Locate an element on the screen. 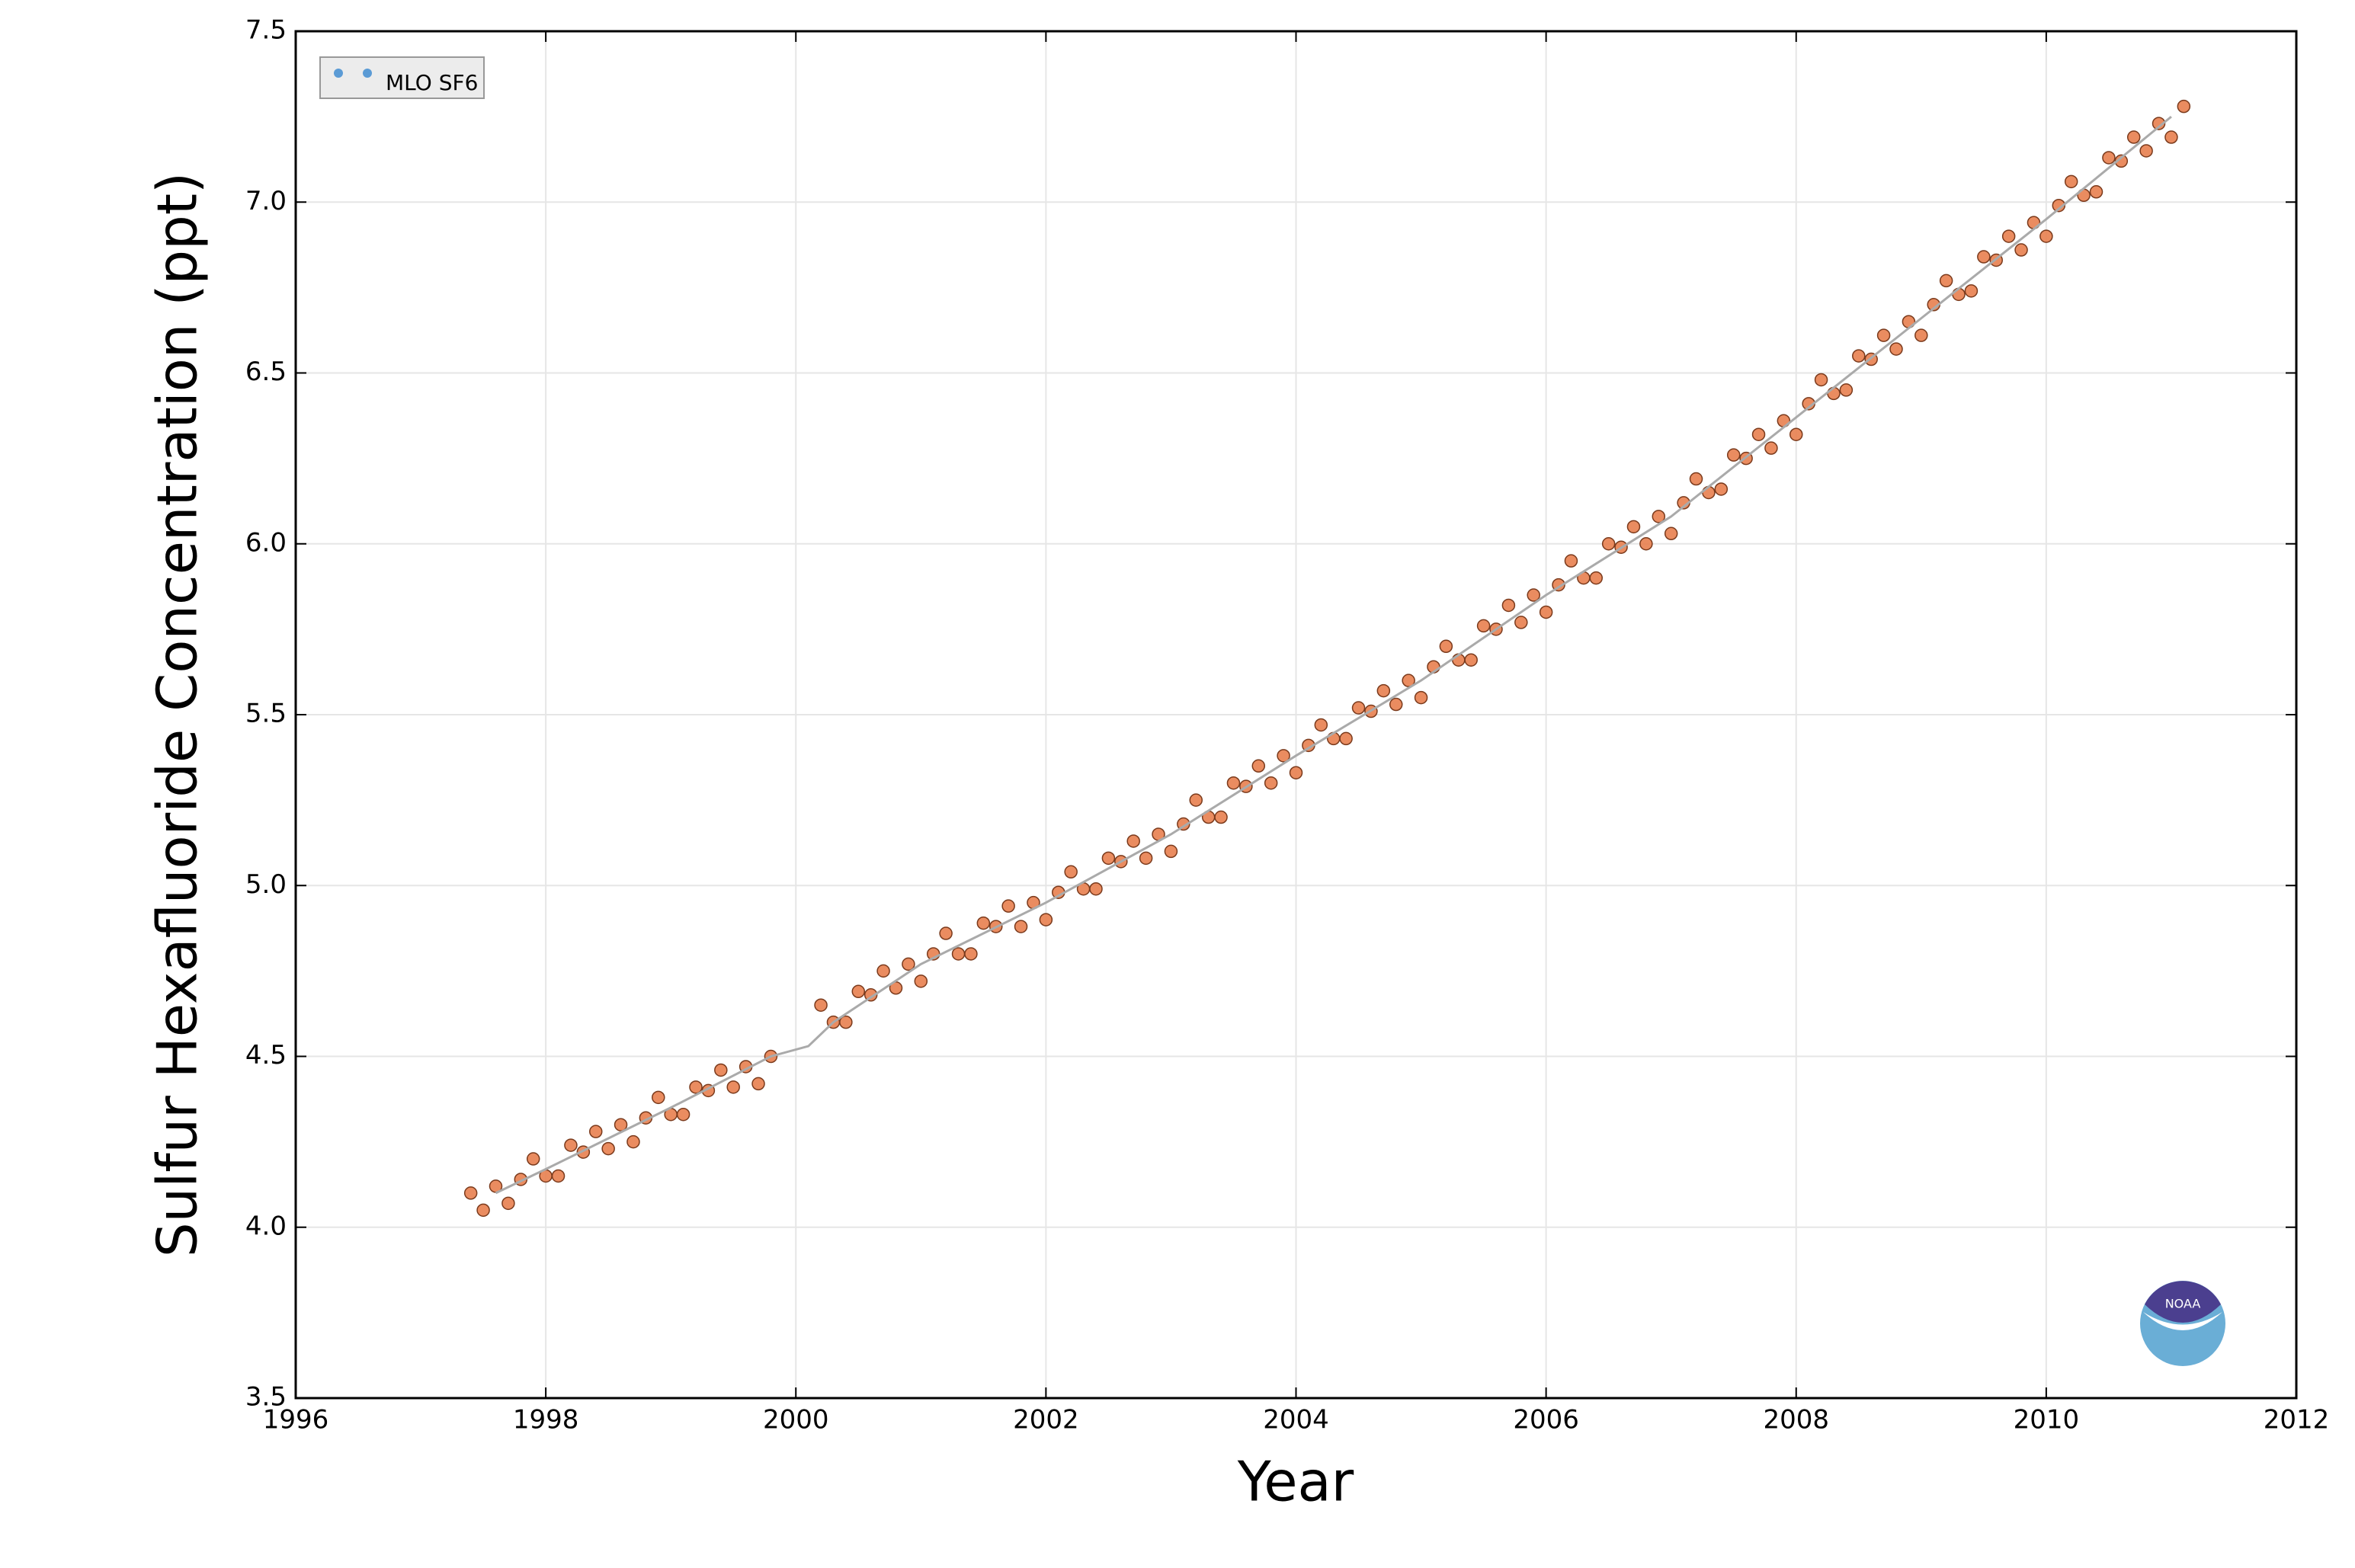 The width and height of the screenshot is (2355, 1568). legend-marker is located at coordinates (338, 73).